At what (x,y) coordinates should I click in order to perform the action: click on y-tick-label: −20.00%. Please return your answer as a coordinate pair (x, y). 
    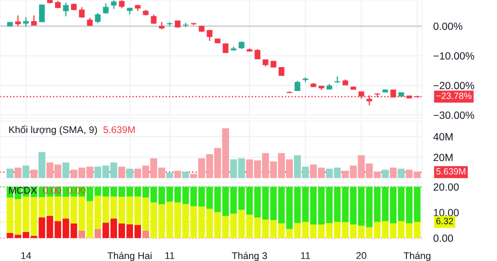
    Looking at the image, I should click on (454, 86).